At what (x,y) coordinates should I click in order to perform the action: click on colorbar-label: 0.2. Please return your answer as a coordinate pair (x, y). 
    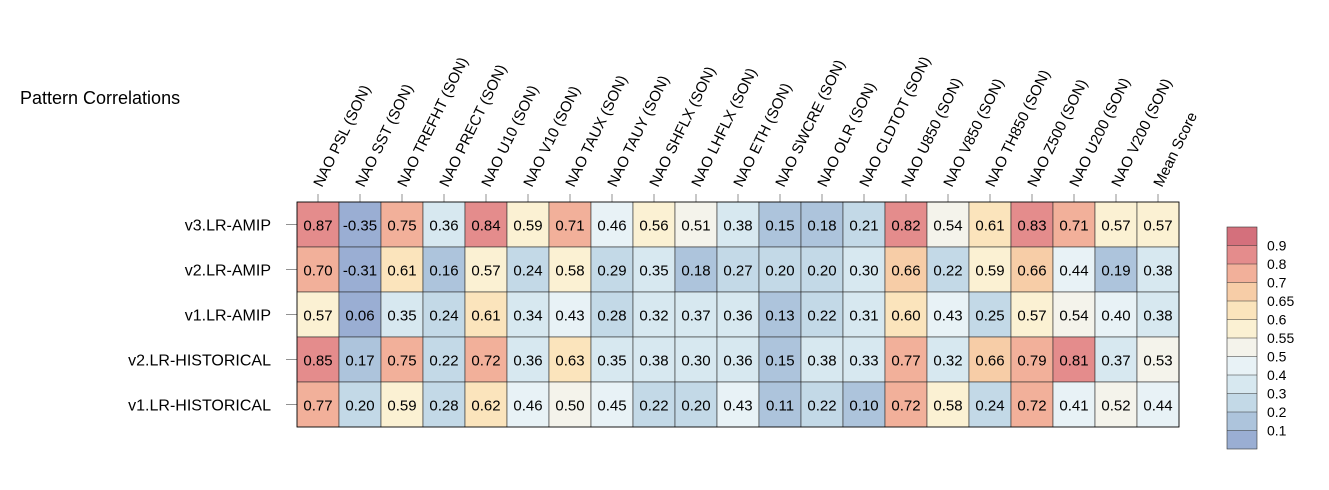
    Looking at the image, I should click on (1277, 412).